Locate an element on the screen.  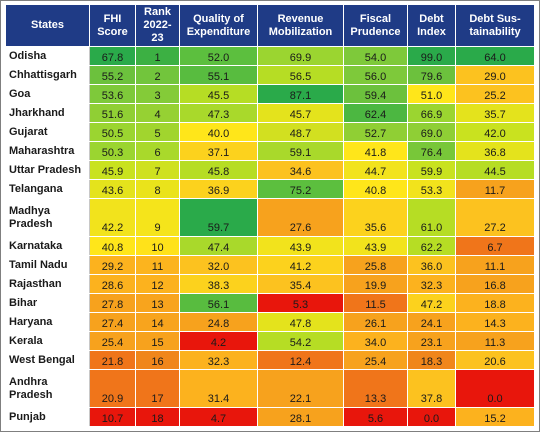
table-row: Rajasthan 28.6 12 38.3 35.4 19.9 32.3 16.8 is located at coordinates (270, 284).